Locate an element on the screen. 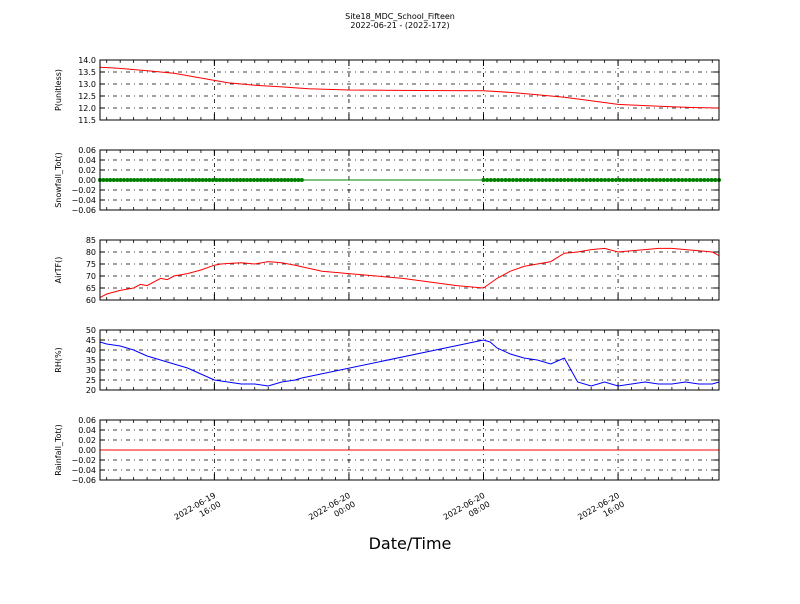 This screenshot has height=604, width=800. y-axis-label: Rainfall_Tot() is located at coordinates (58, 450).